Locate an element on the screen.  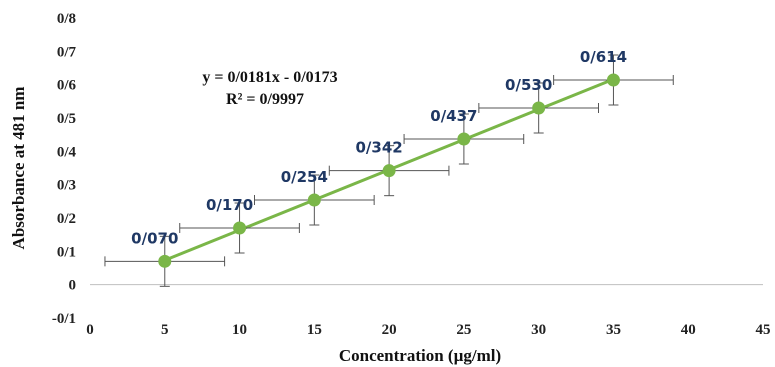
x-tick-label: 45 is located at coordinates (763, 330).